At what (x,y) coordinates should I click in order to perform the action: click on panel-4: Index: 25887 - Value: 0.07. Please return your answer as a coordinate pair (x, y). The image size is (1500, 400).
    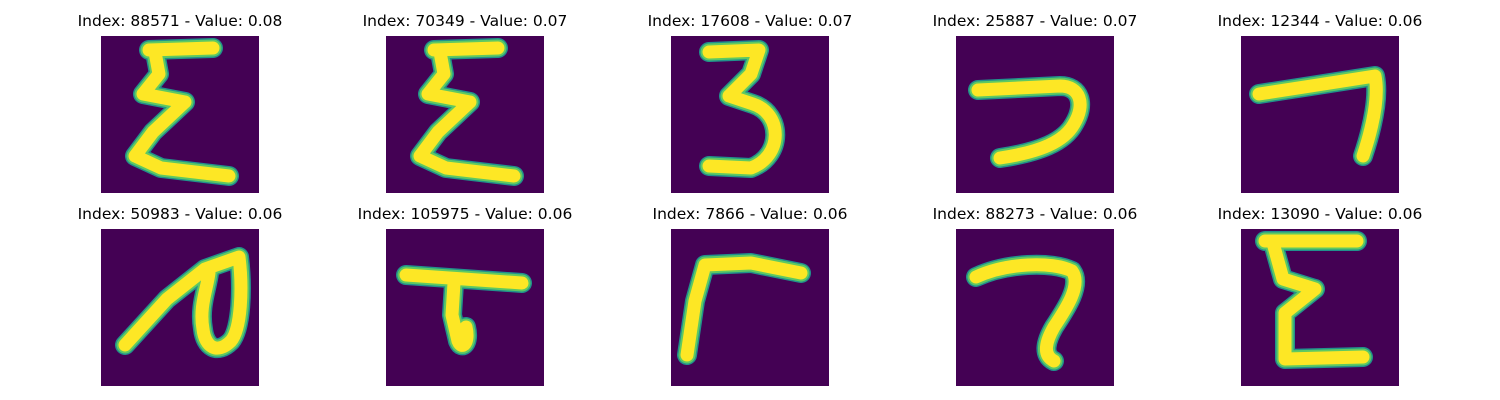
    Looking at the image, I should click on (1035, 102).